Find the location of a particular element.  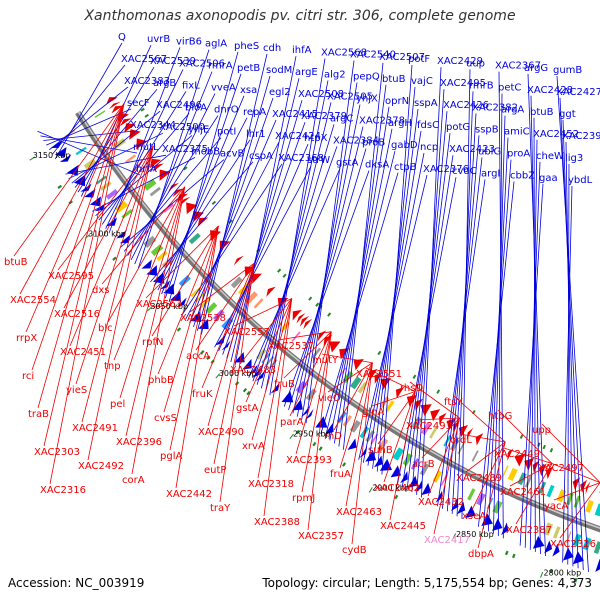

forward-gene-label: XAC2376 is located at coordinates (446, 169).